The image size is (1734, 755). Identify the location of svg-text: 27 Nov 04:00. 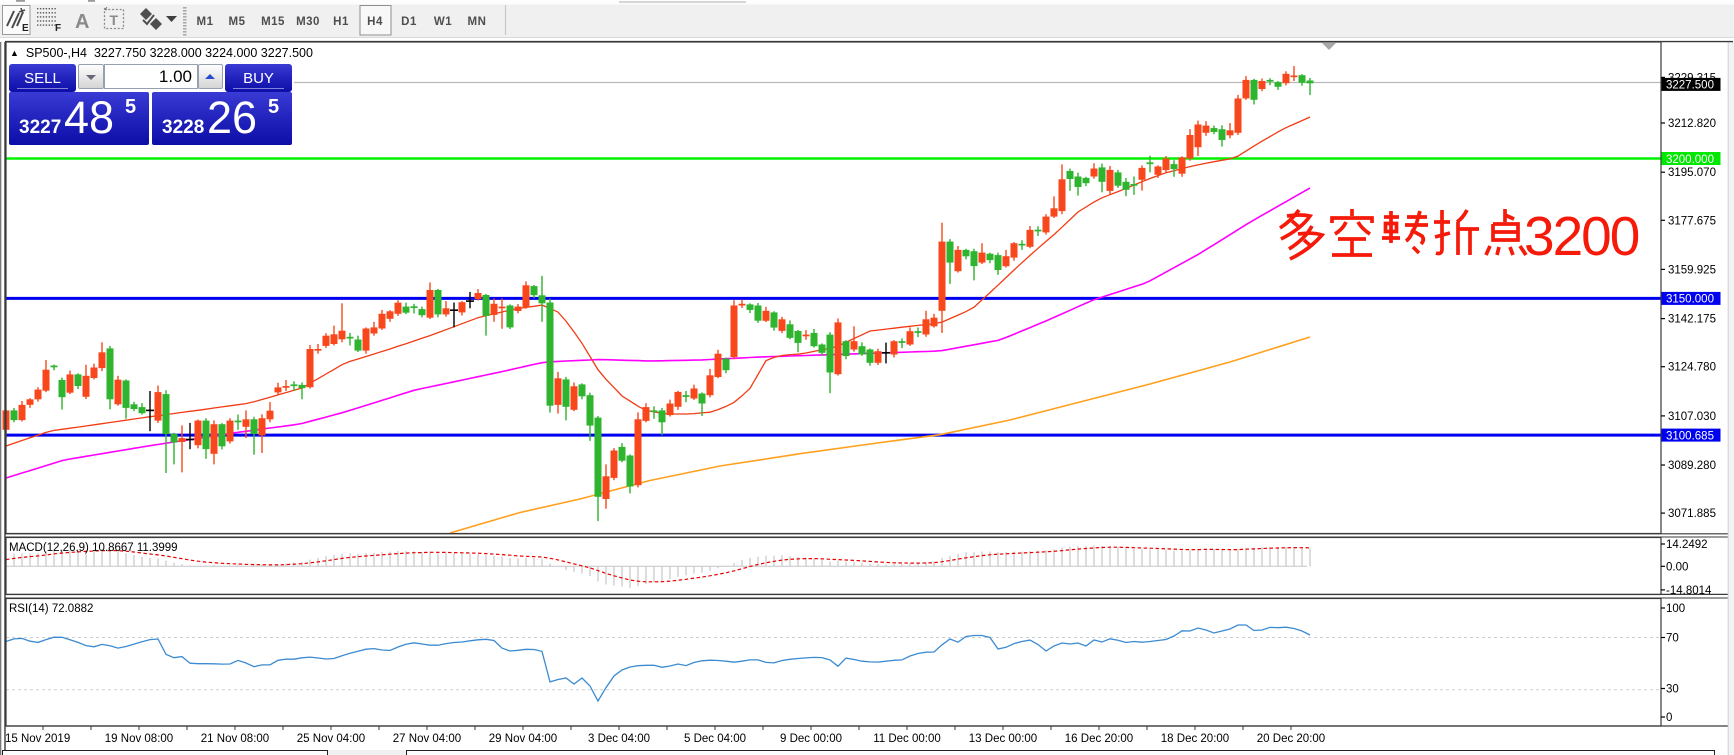
(427, 739).